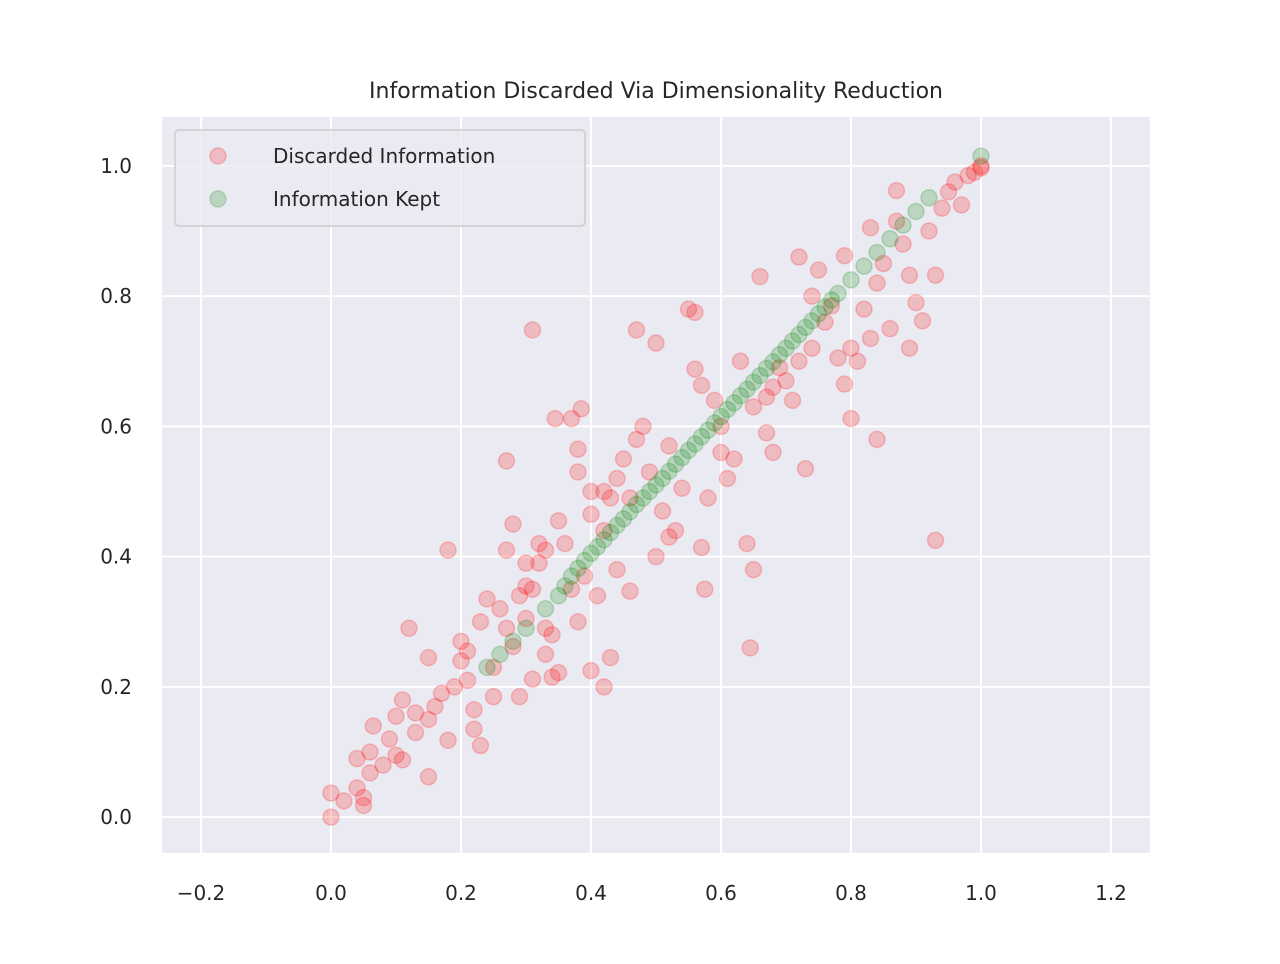 The height and width of the screenshot is (964, 1280). Describe the element at coordinates (201, 893) in the screenshot. I see `x-tick-label: −0.2` at that location.